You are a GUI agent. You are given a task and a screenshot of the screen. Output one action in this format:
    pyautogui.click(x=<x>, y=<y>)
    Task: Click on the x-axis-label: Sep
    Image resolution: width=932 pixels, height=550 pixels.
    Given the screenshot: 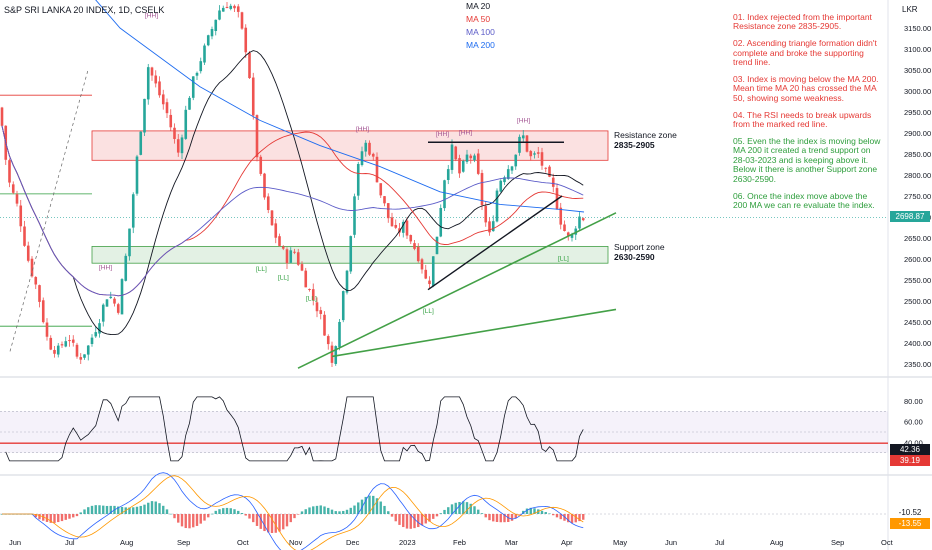 What is the action you would take?
    pyautogui.click(x=183, y=542)
    